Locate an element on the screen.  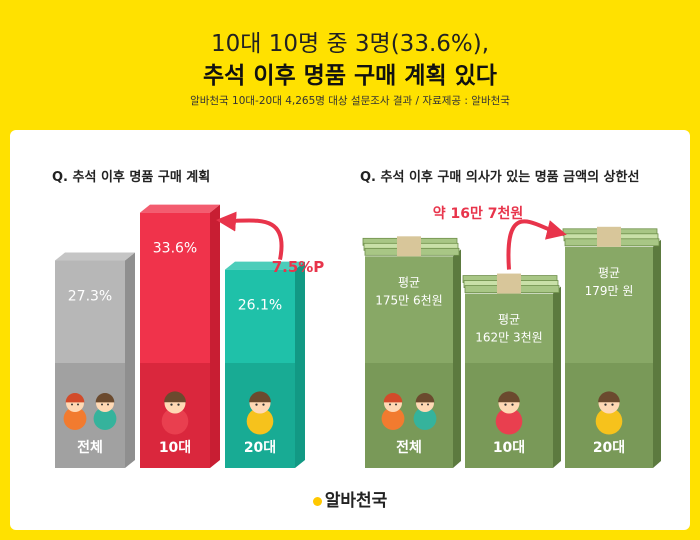
diff-label-right: 약 16만 7천원 is located at coordinates (478, 213).